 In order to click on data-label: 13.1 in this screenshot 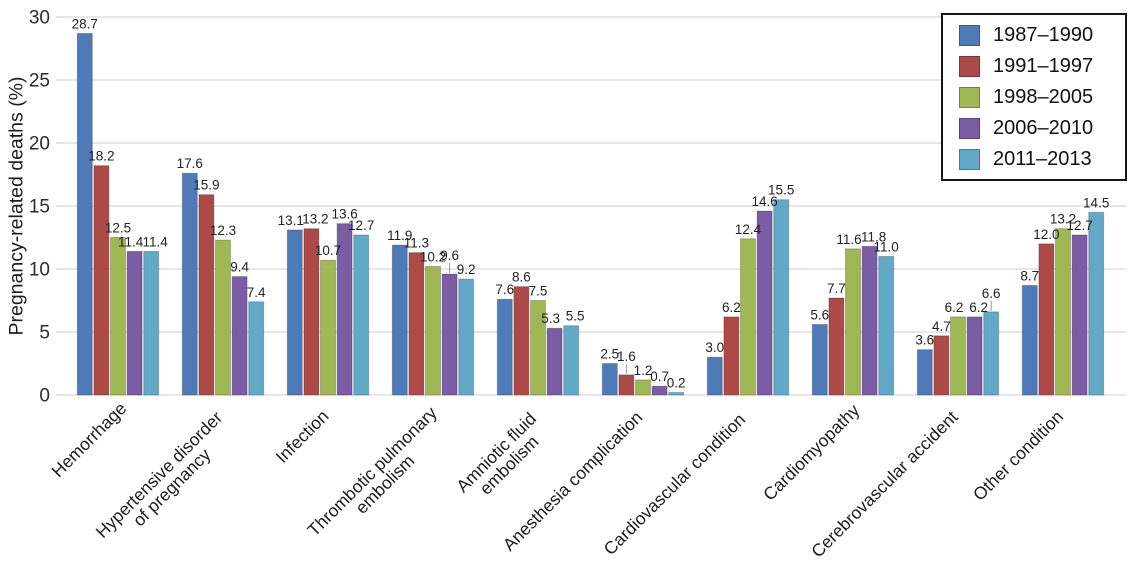, I will do `click(291, 220)`.